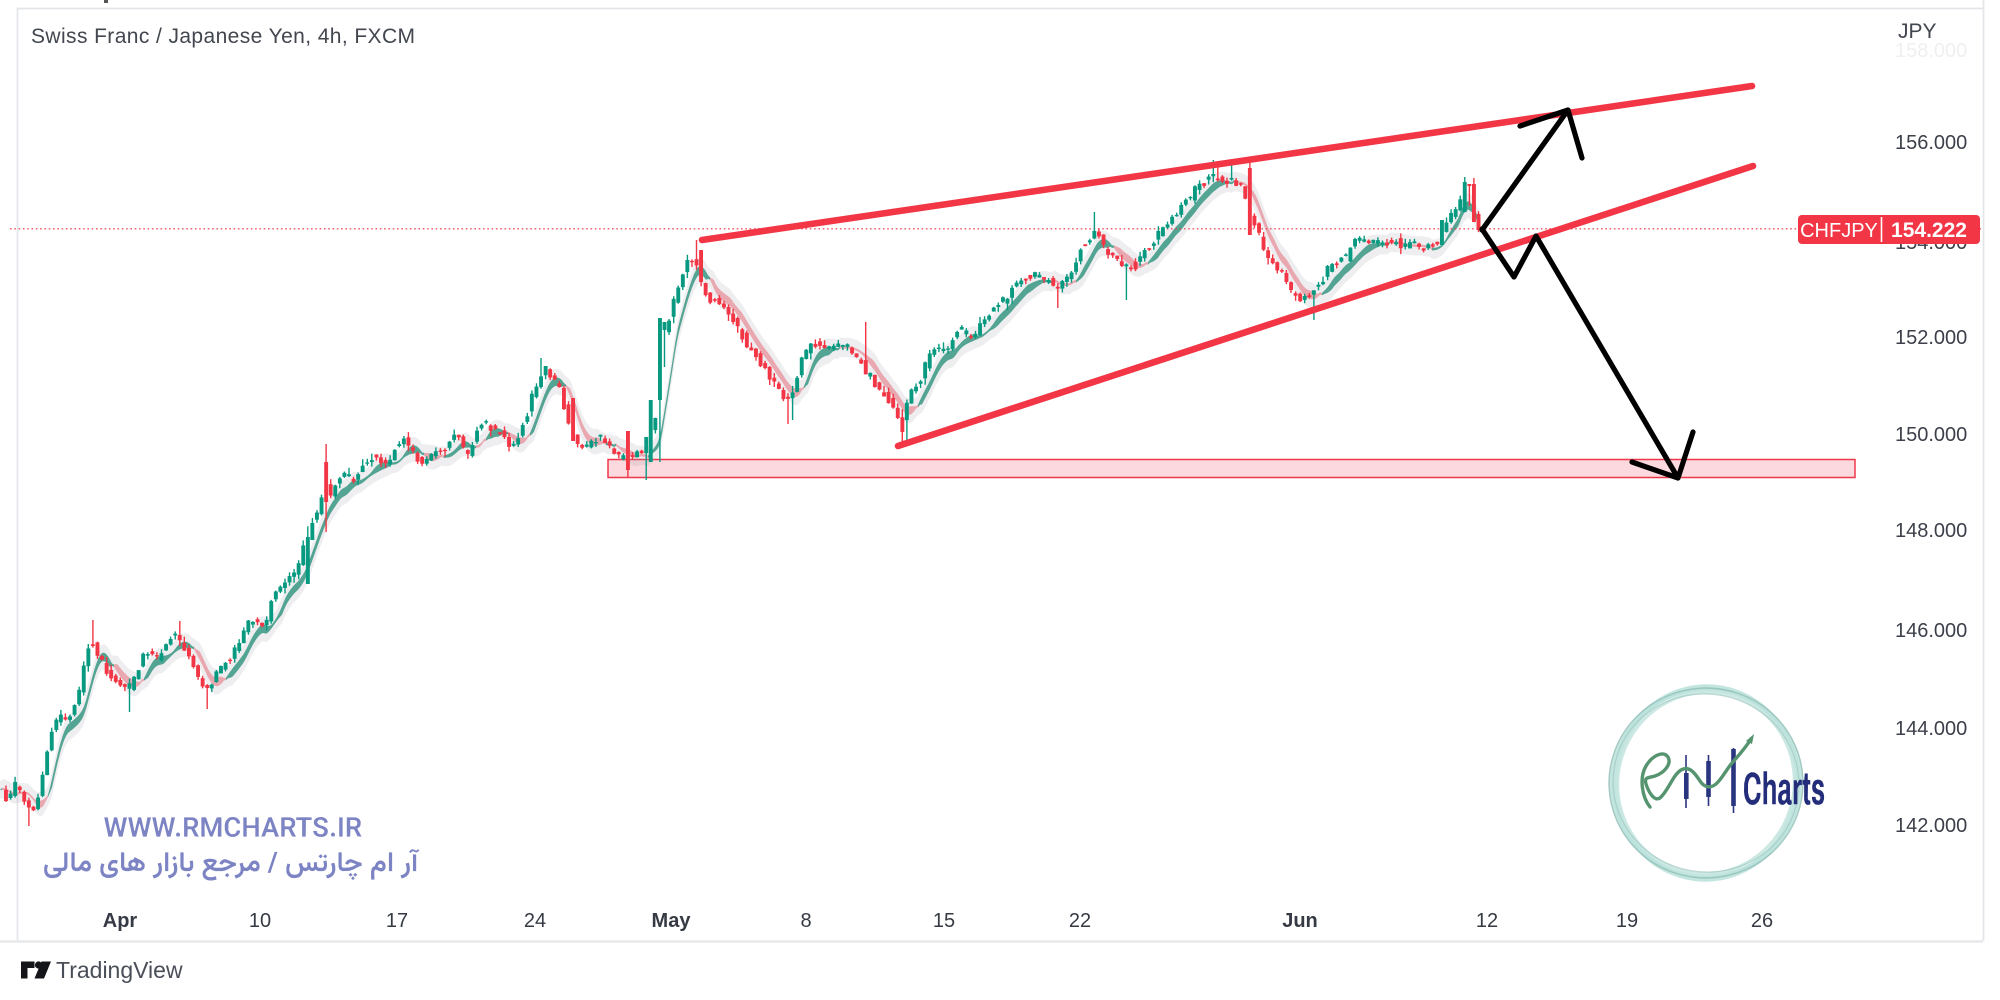 Image resolution: width=2000 pixels, height=1000 pixels. What do you see at coordinates (1917, 31) in the screenshot?
I see `svg-text: JPY` at bounding box center [1917, 31].